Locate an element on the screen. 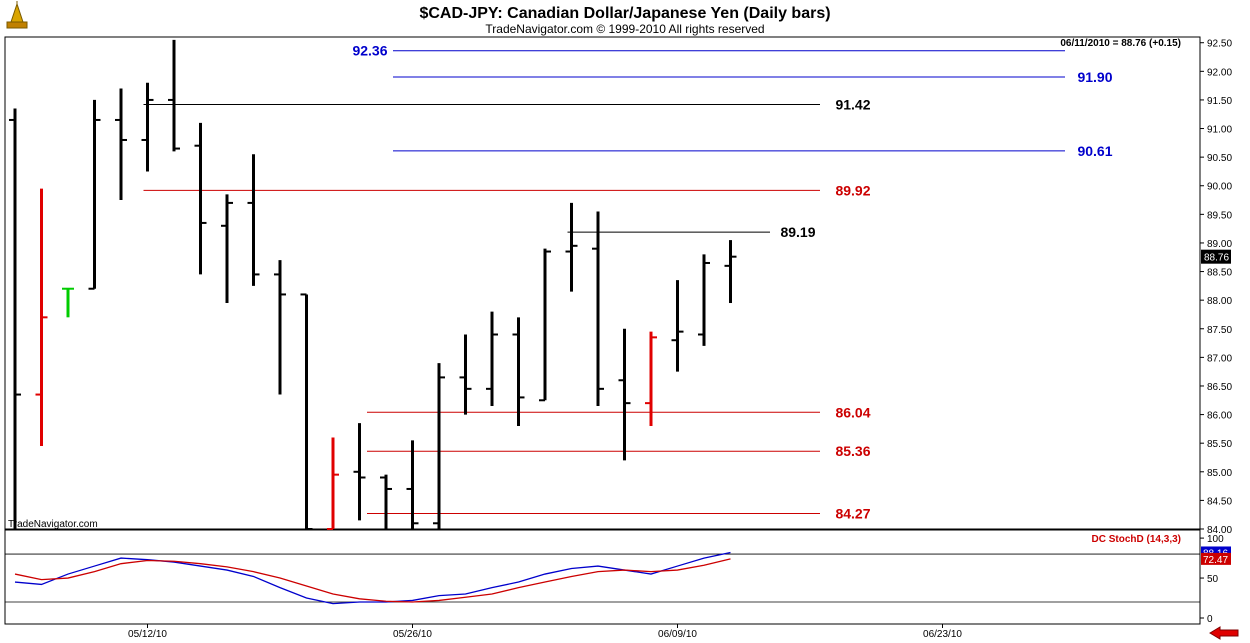  last-price-box is located at coordinates (1216, 256).